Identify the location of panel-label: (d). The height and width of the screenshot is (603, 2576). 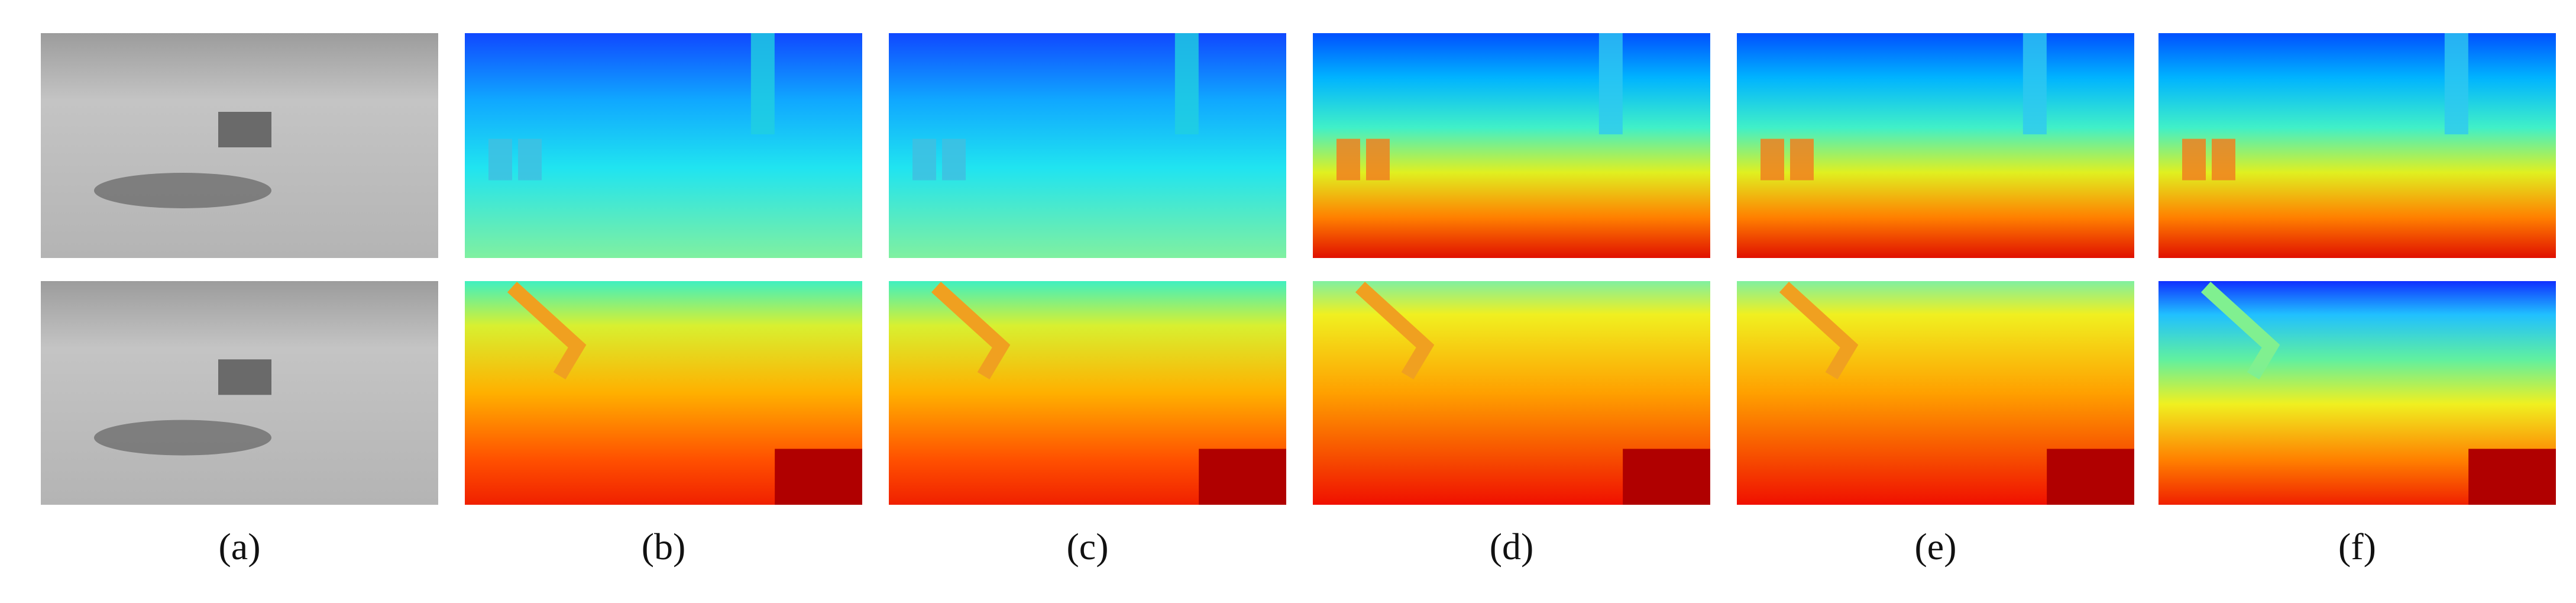
(1512, 546).